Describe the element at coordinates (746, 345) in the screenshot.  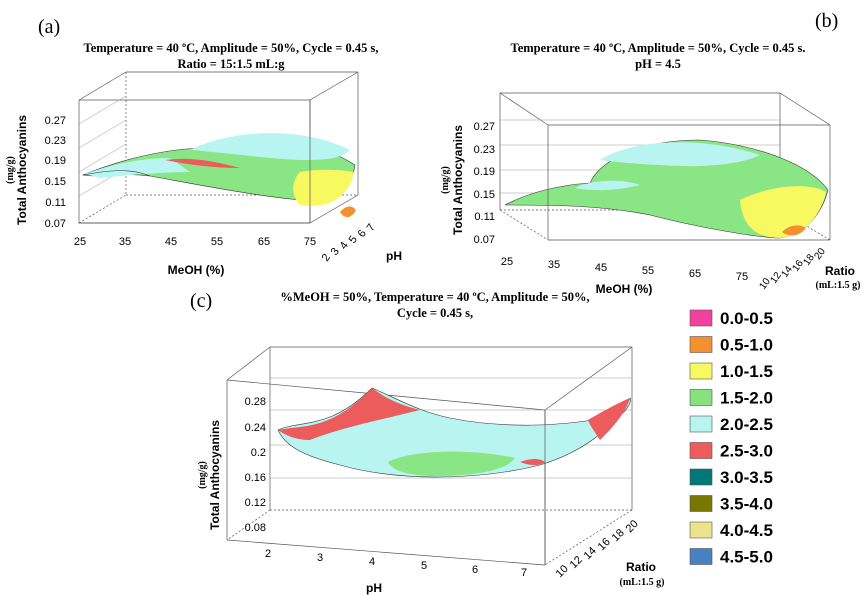
I see `legend-label: 0.5-1.0` at that location.